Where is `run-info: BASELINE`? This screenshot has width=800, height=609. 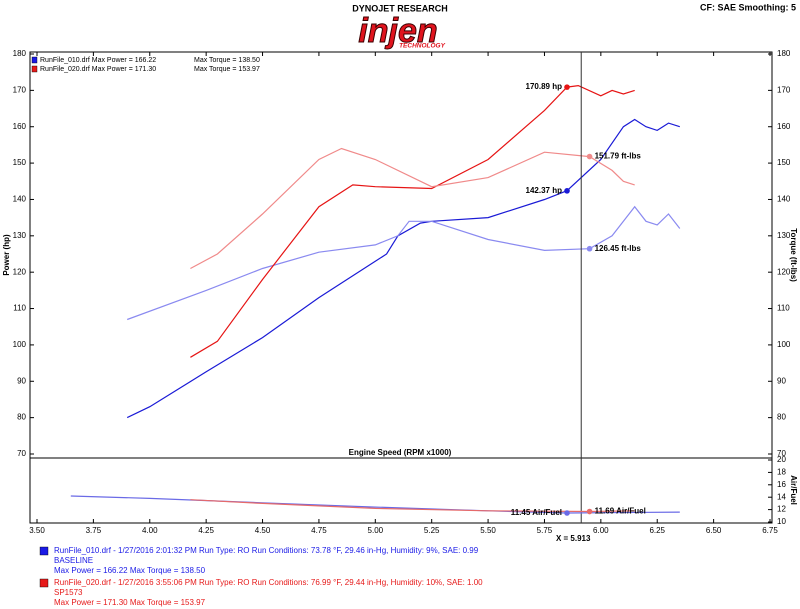 run-info: BASELINE is located at coordinates (73, 560).